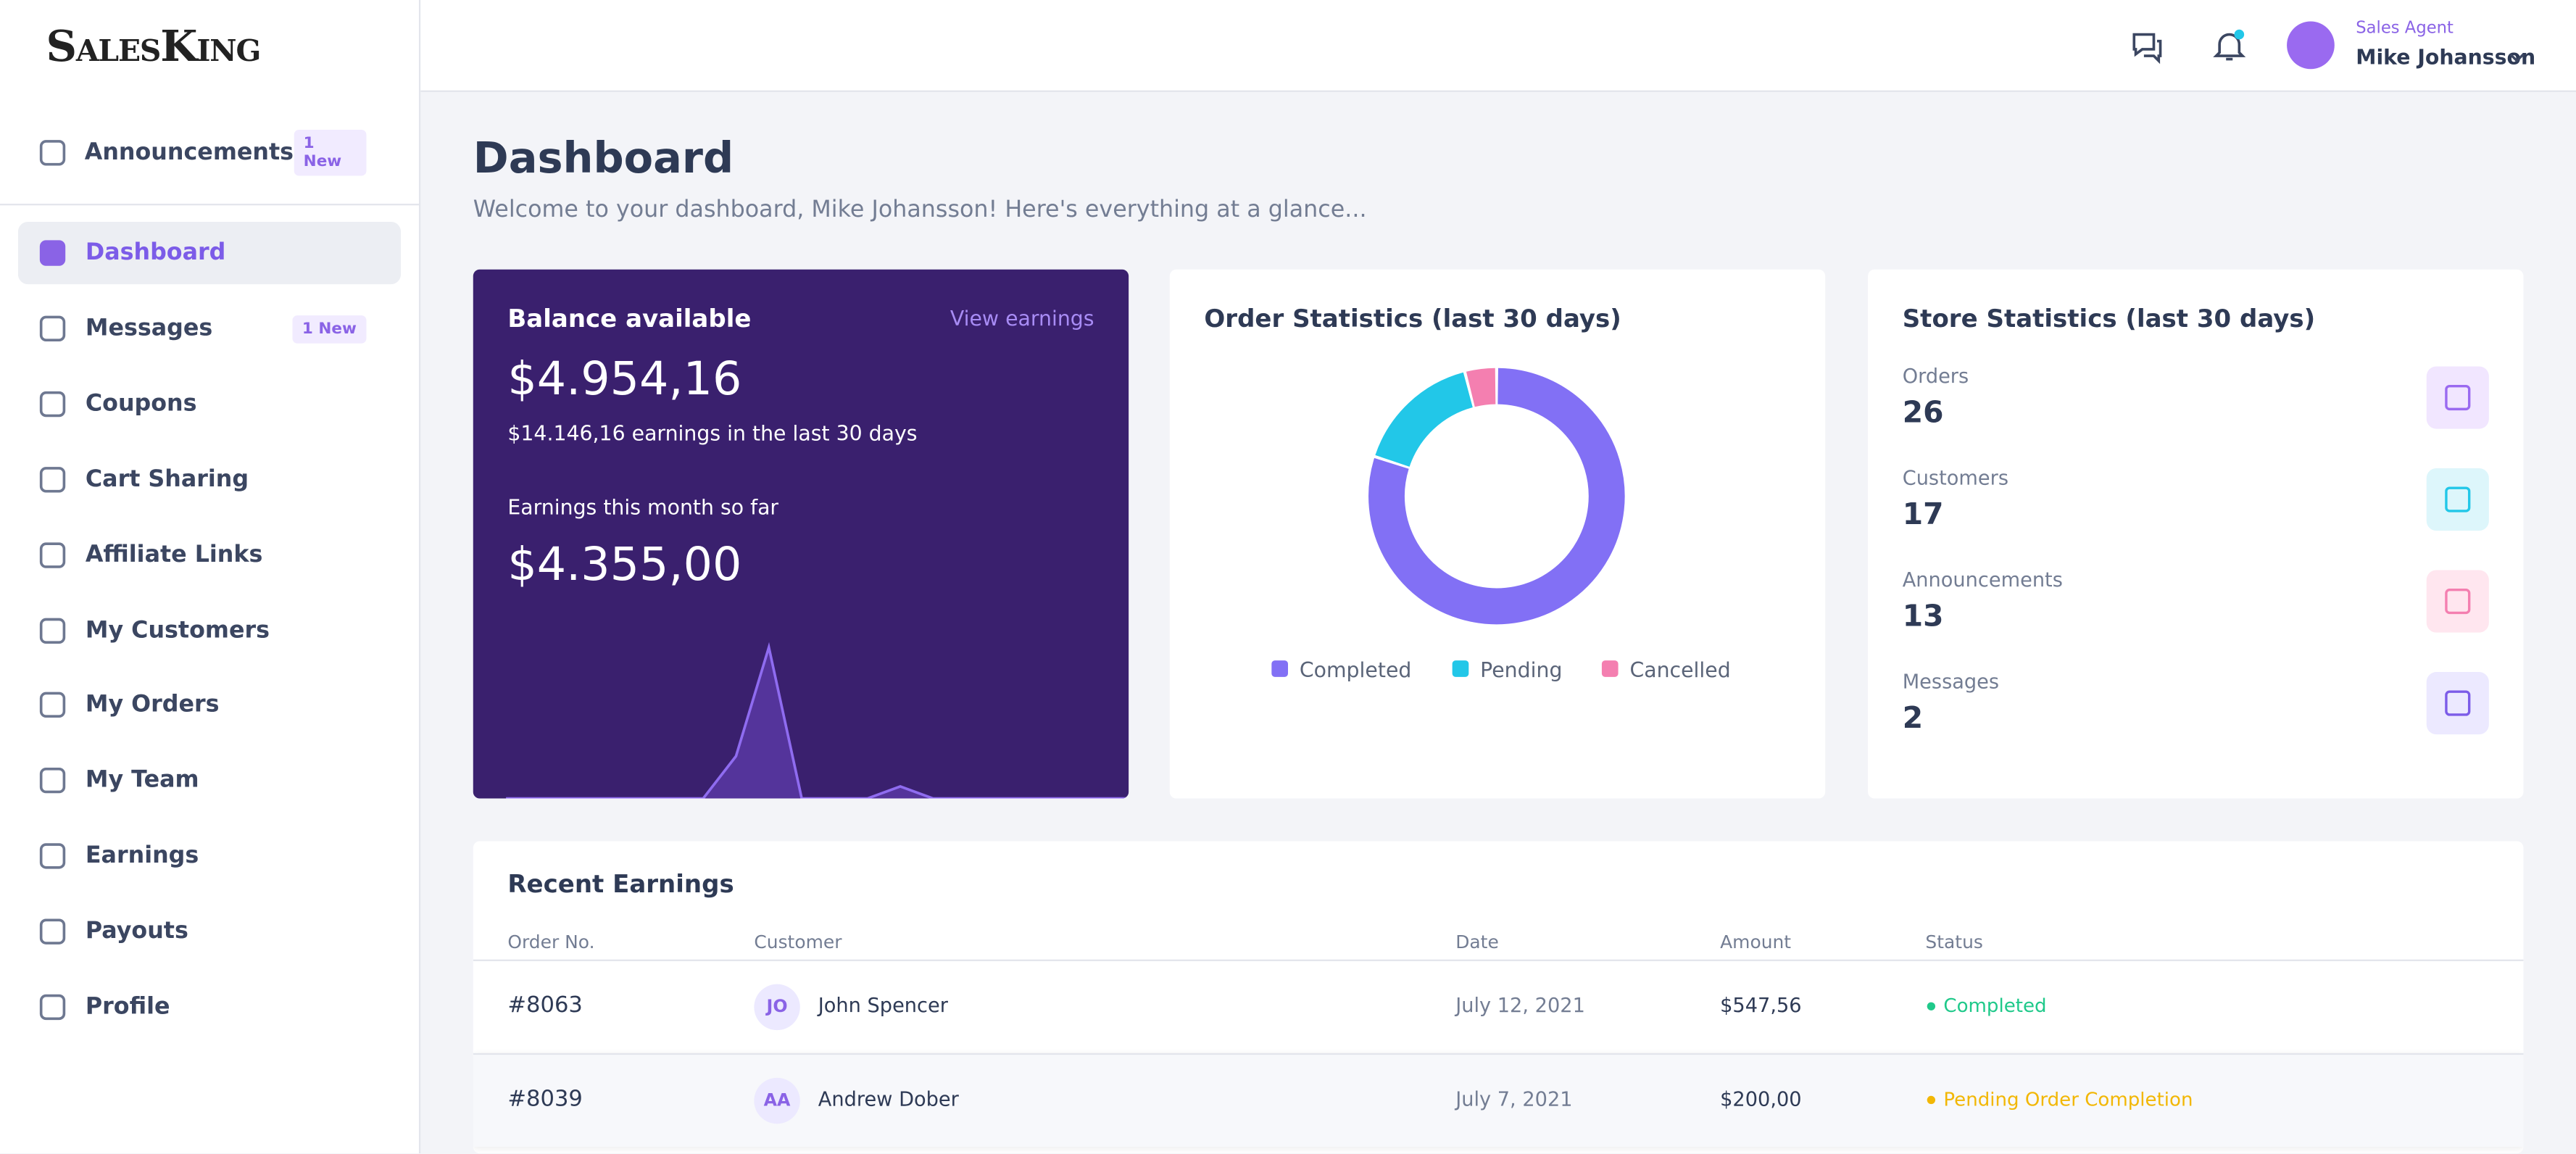  I want to click on balance-amount: $4.954,16, so click(624, 379).